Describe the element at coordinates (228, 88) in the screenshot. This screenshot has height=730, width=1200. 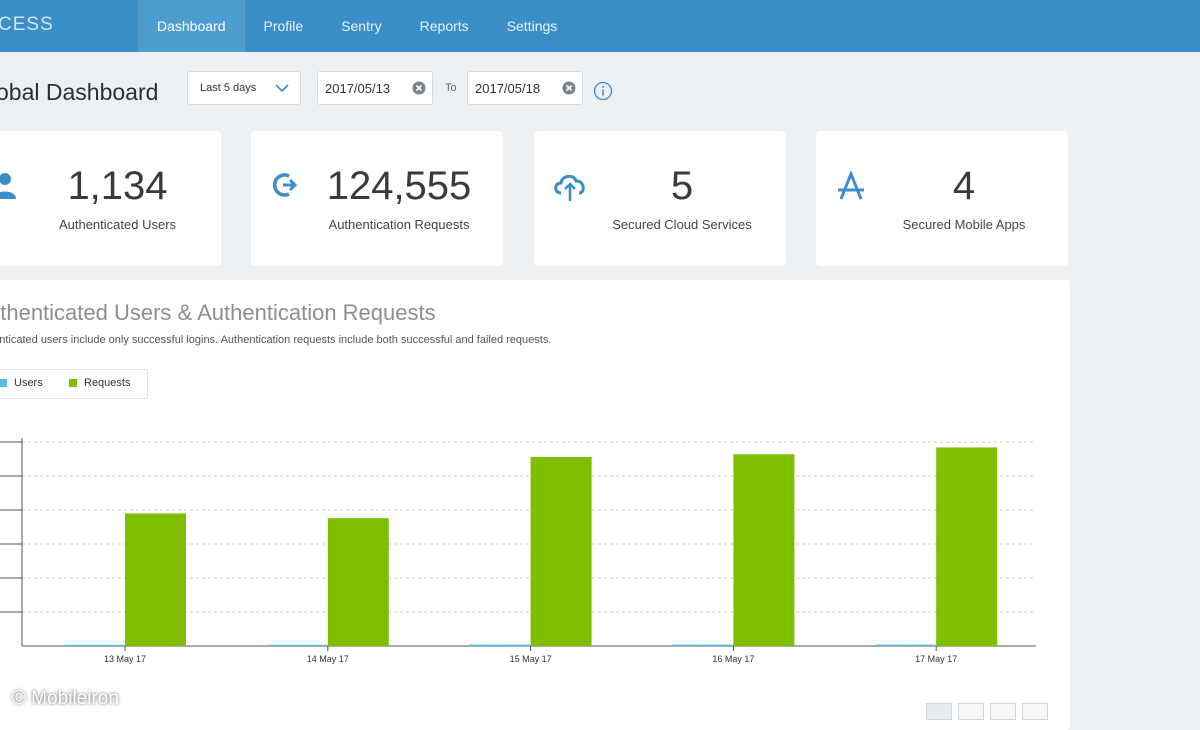
I see `date-range-select-label: Last 5 days` at that location.